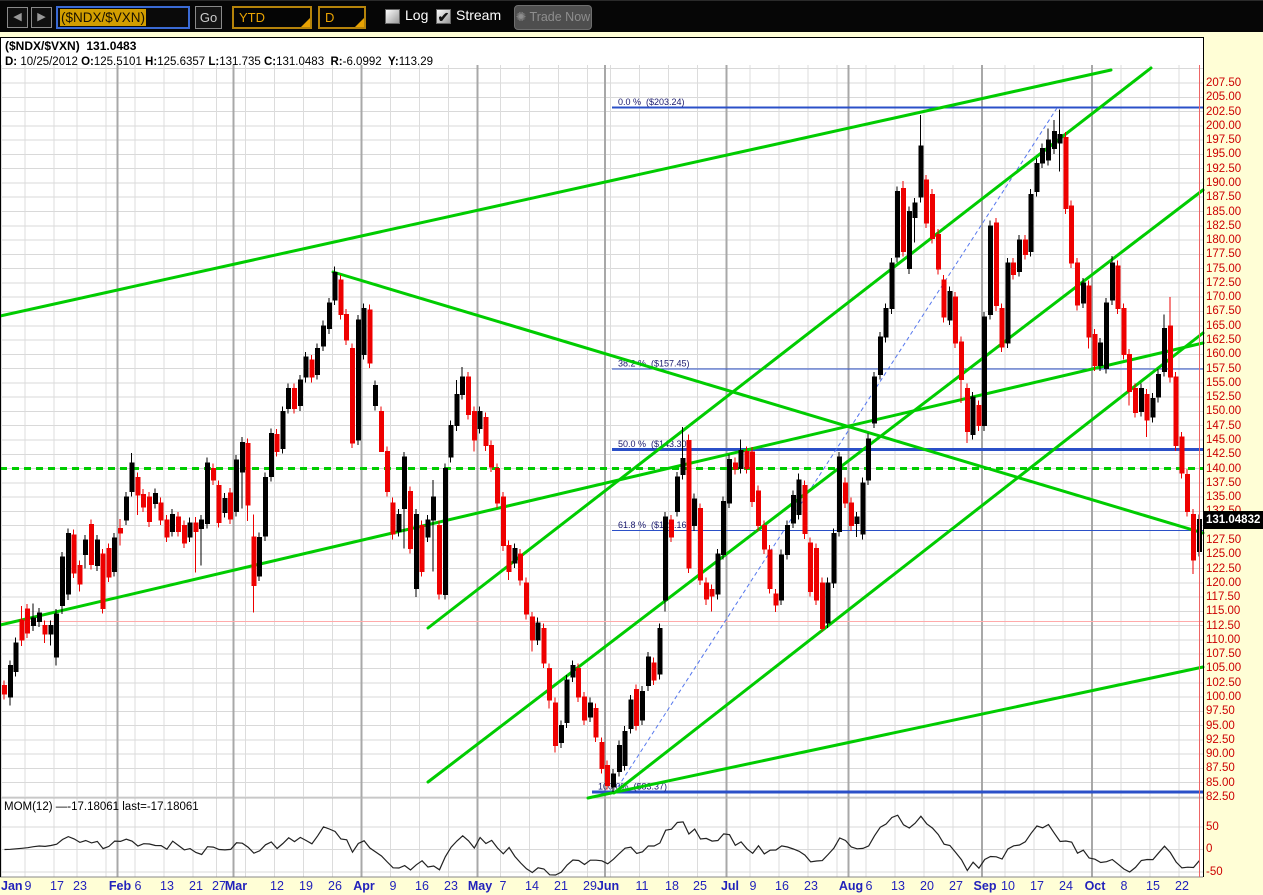  I want to click on svg-text: 0.0 % ($203.24), so click(651, 102).